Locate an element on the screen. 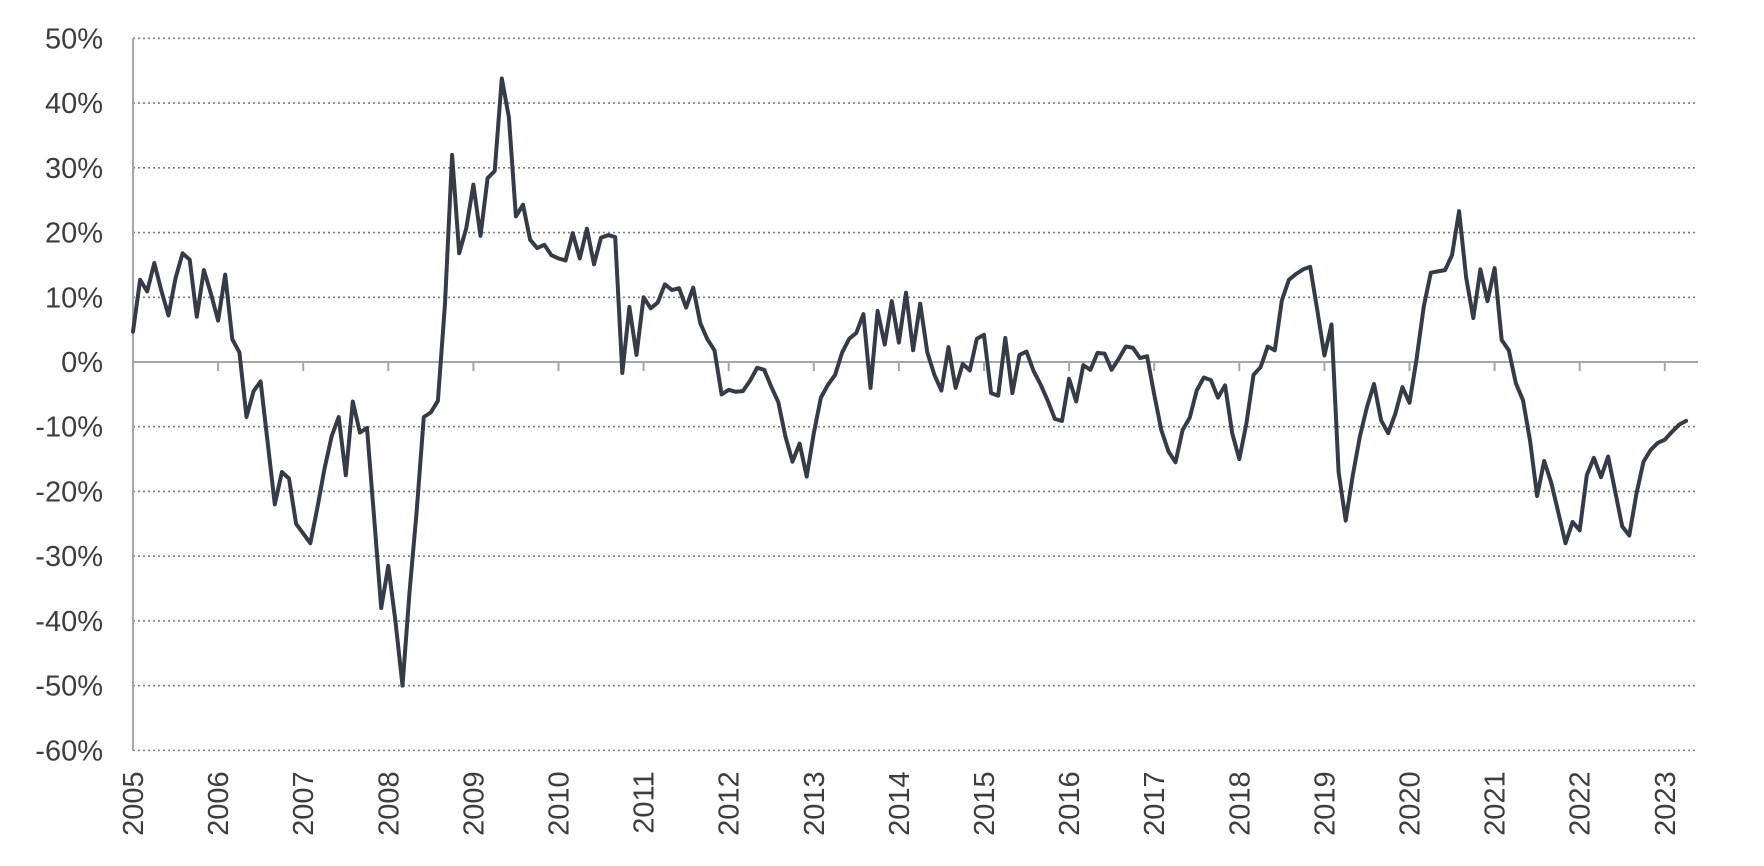 The image size is (1764, 866). x-tick-label: 2014 is located at coordinates (900, 803).